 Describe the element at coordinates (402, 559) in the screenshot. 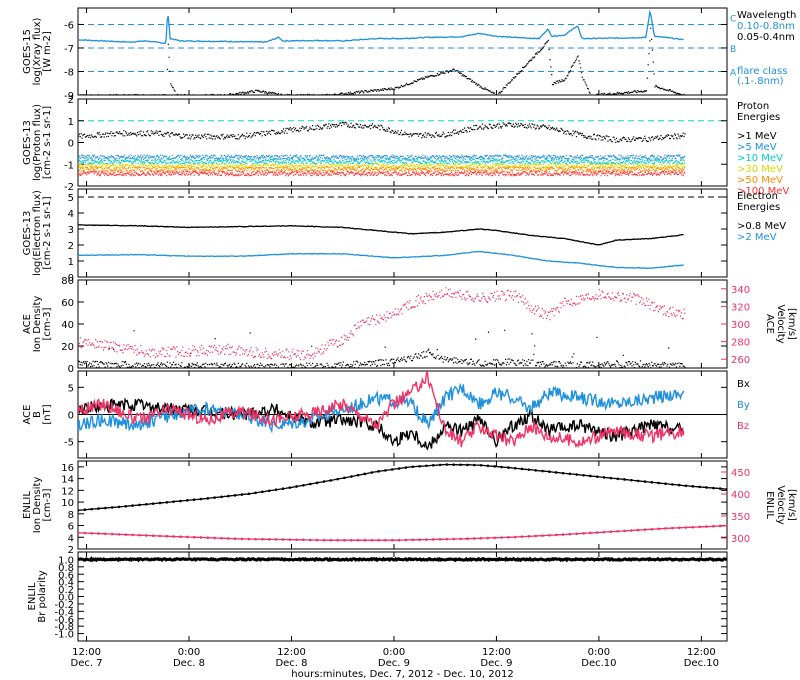

I see `series-group` at that location.